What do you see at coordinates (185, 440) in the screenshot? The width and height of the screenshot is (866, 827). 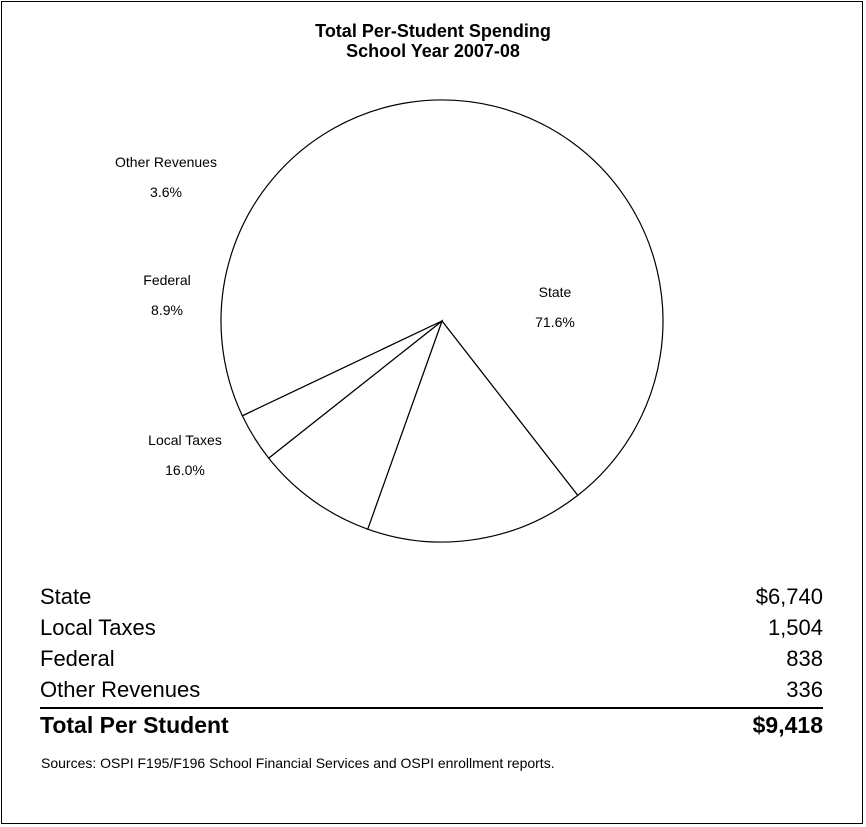 I see `slice-label: Local Taxes` at bounding box center [185, 440].